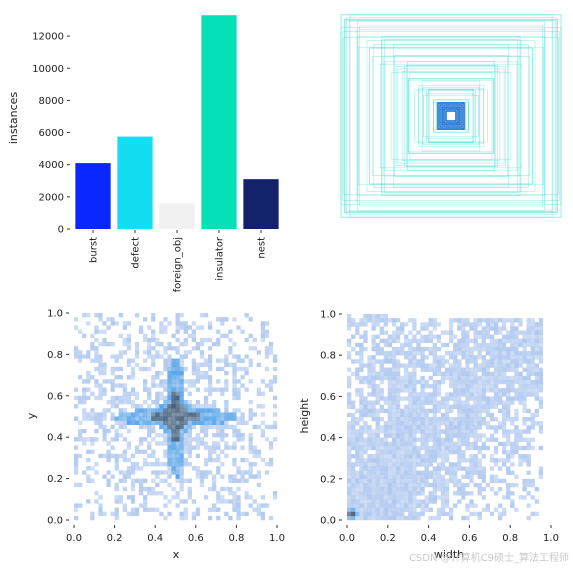  I want to click on bar-x-tick-label: burst, so click(94, 250).